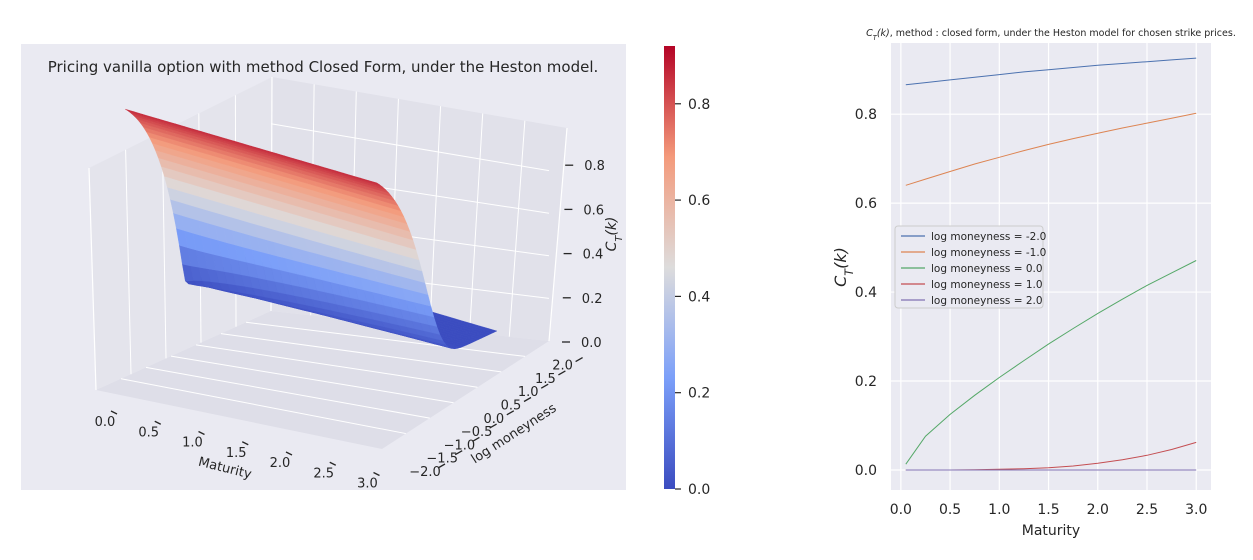  I want to click on legend-box, so click(969, 267).